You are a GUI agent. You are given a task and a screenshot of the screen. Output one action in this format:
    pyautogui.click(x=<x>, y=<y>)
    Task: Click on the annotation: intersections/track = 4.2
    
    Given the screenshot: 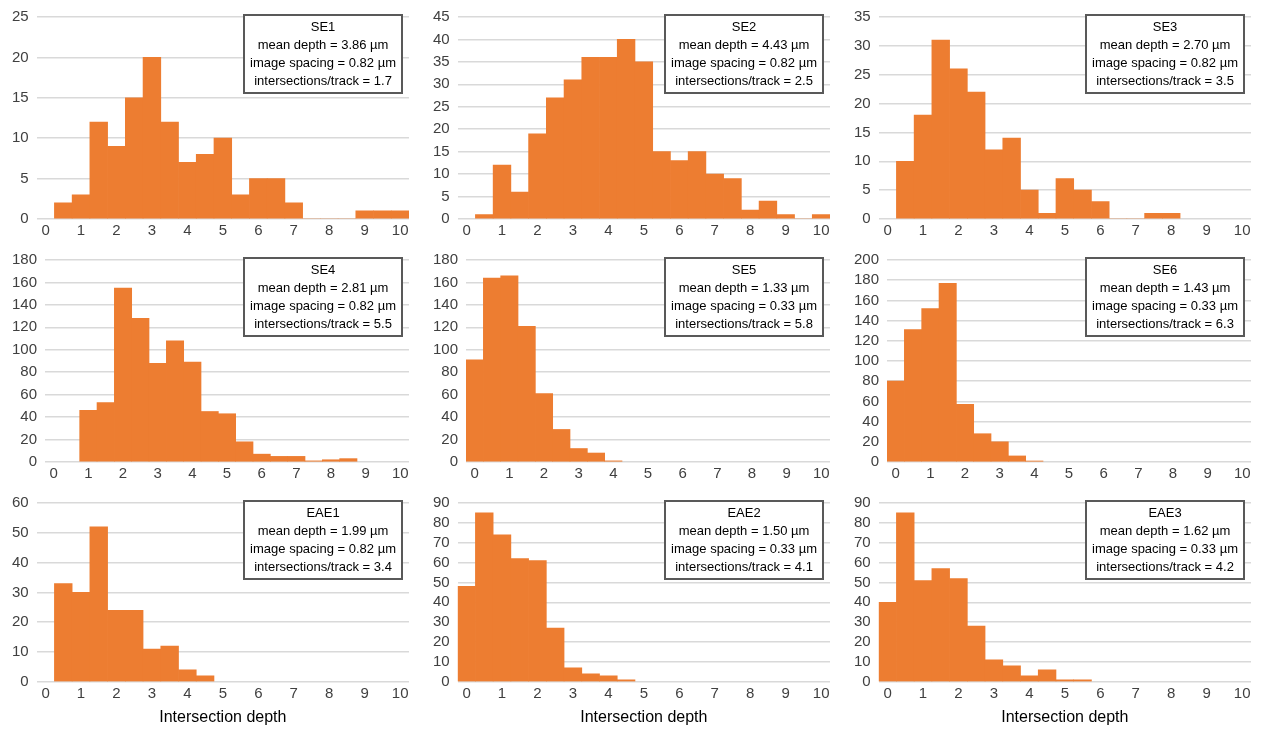 What is the action you would take?
    pyautogui.click(x=1165, y=567)
    